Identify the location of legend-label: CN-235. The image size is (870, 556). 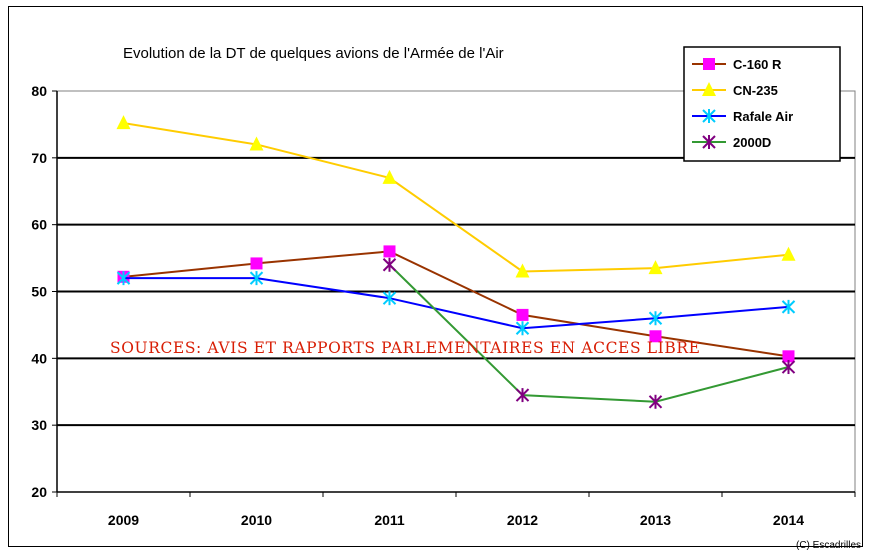
(755, 90).